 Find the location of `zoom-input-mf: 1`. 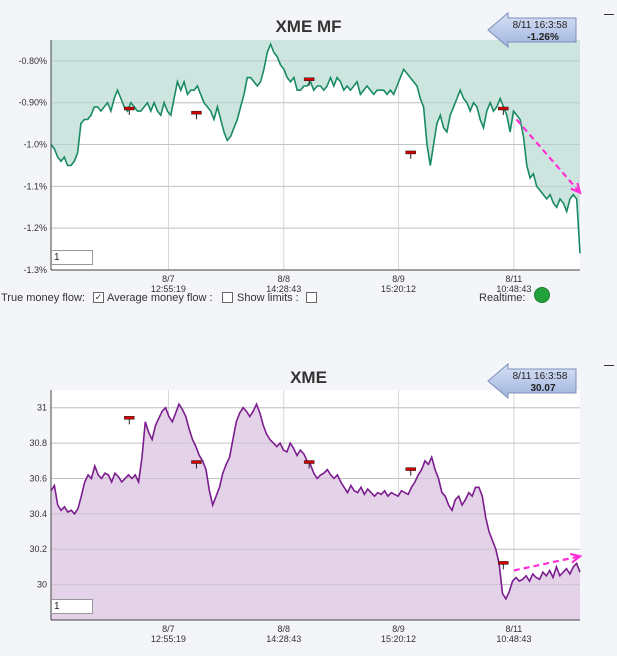

zoom-input-mf: 1 is located at coordinates (72, 257).